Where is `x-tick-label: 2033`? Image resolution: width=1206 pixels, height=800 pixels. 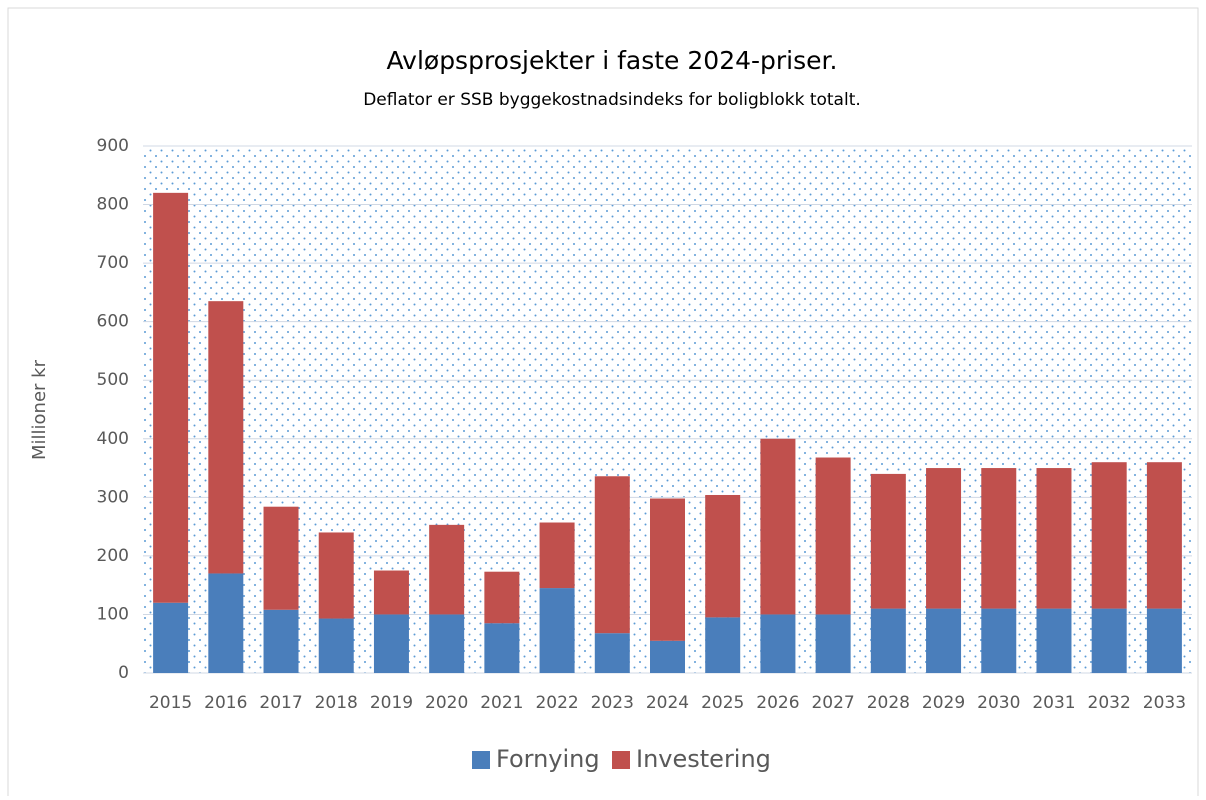 x-tick-label: 2033 is located at coordinates (1164, 703).